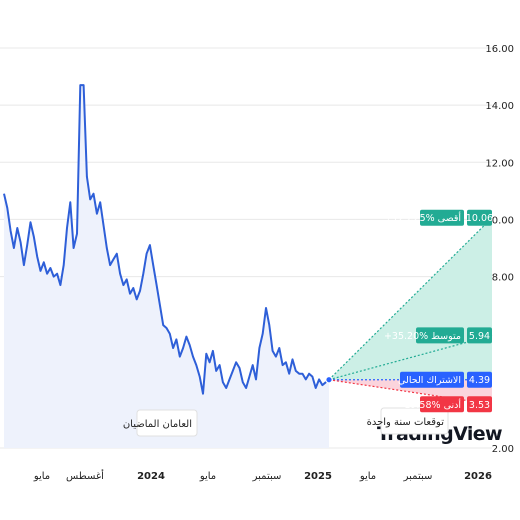 The image size is (520, 520). Describe the element at coordinates (442, 404) in the screenshot. I see `forecast-low-label-bg` at that location.